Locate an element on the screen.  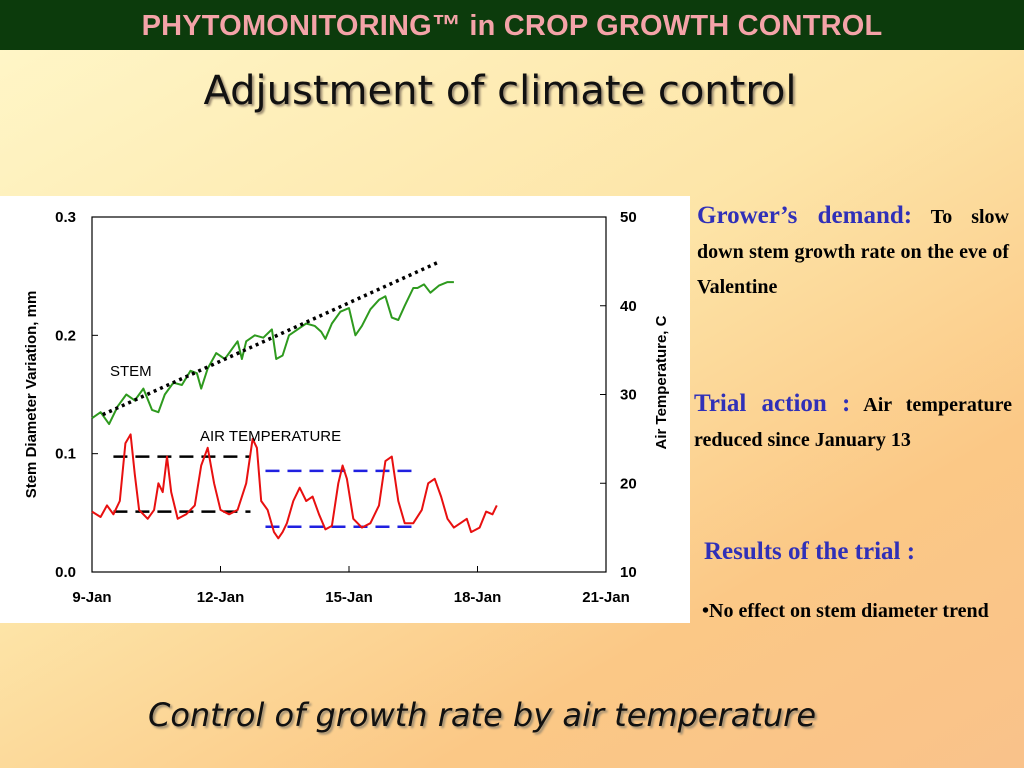
left-axis-title: Stem Diameter Variation, mm is located at coordinates (31, 395).